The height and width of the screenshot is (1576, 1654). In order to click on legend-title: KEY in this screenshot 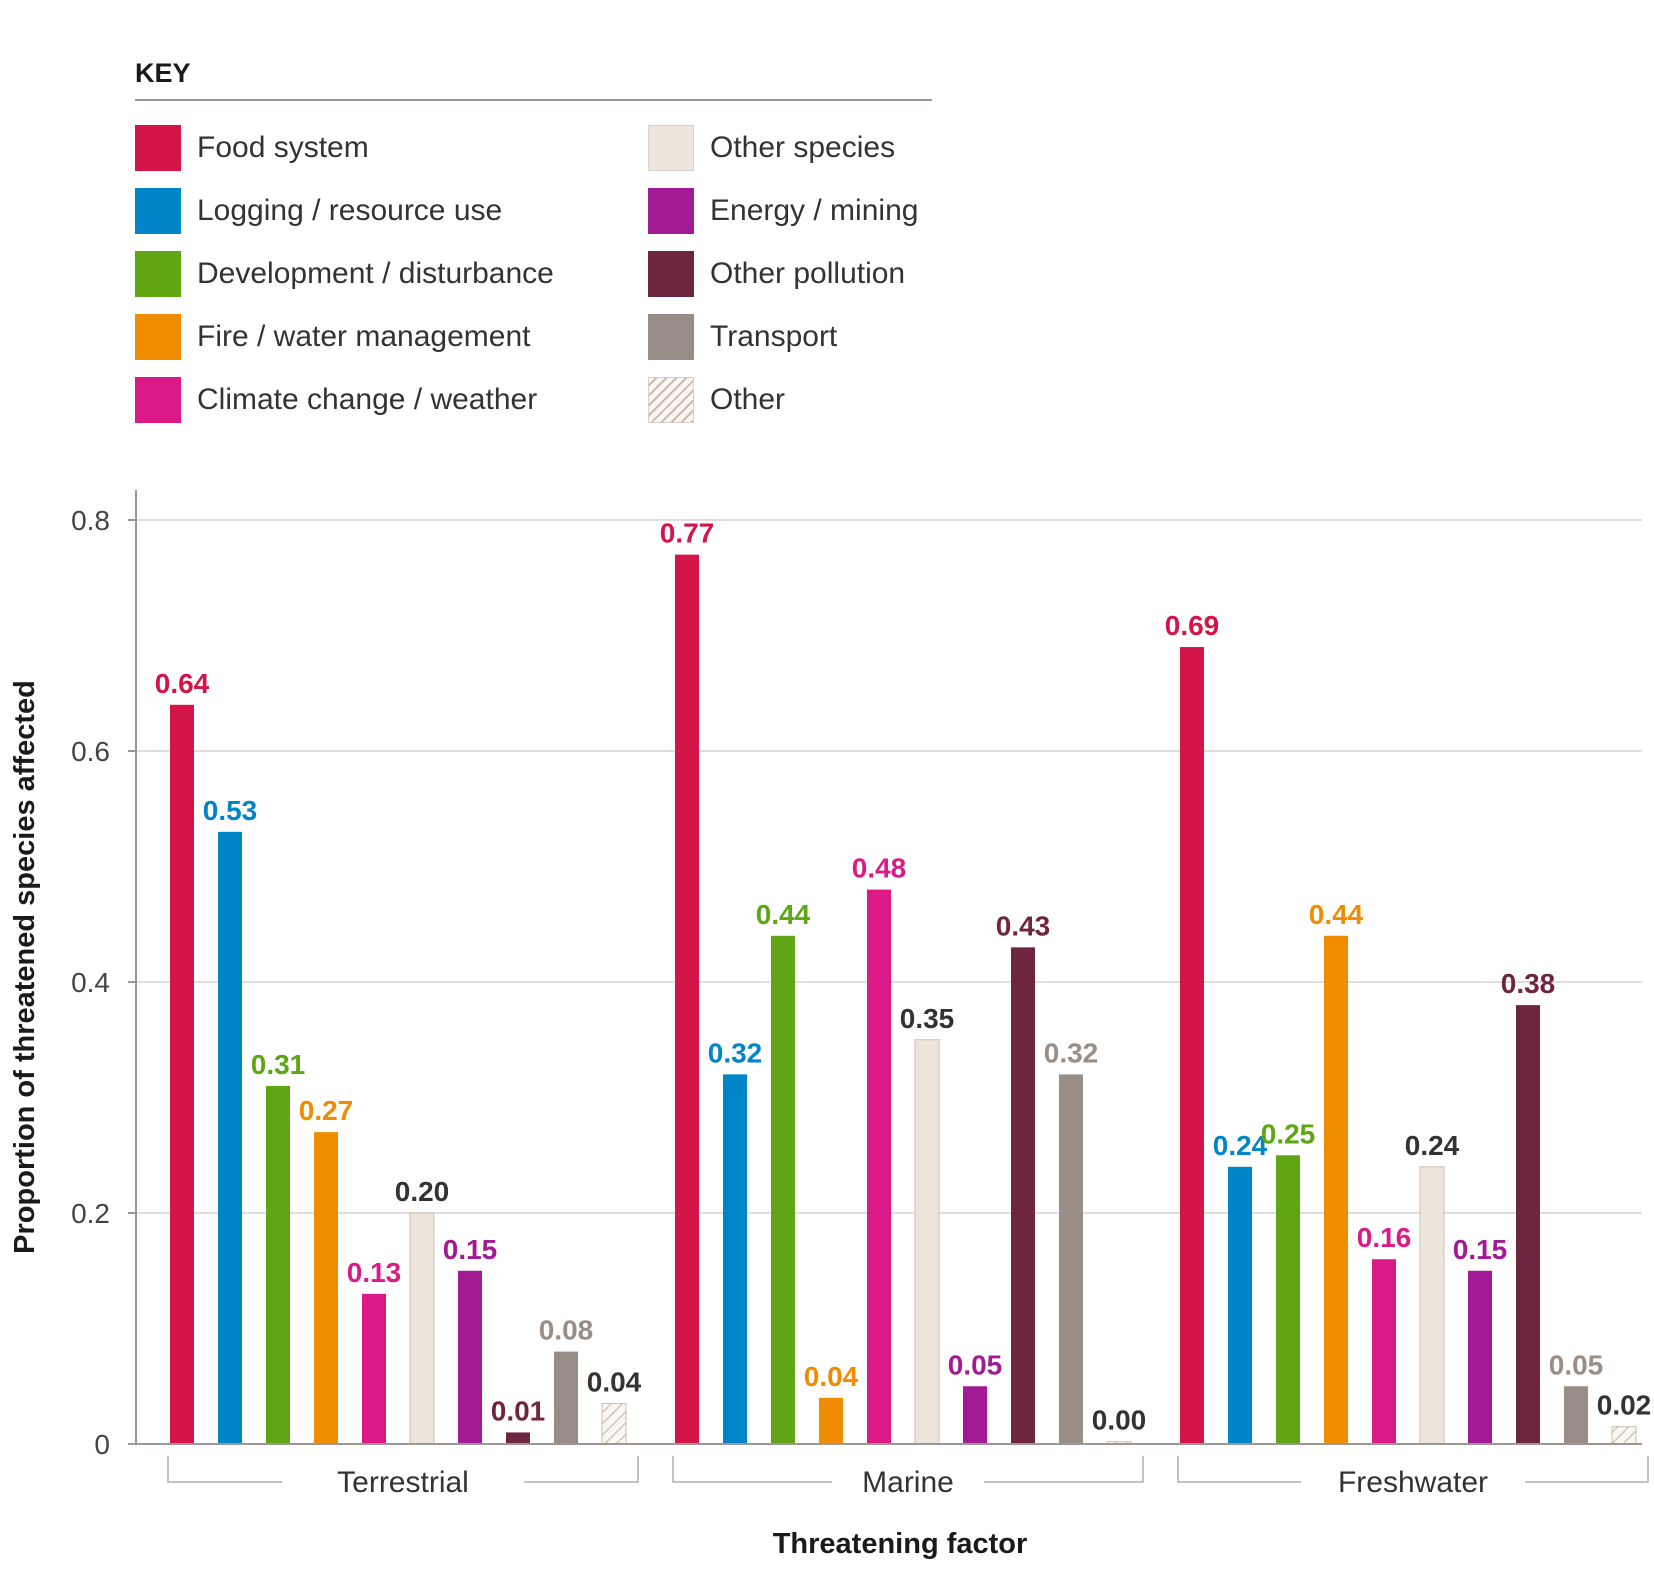, I will do `click(163, 73)`.